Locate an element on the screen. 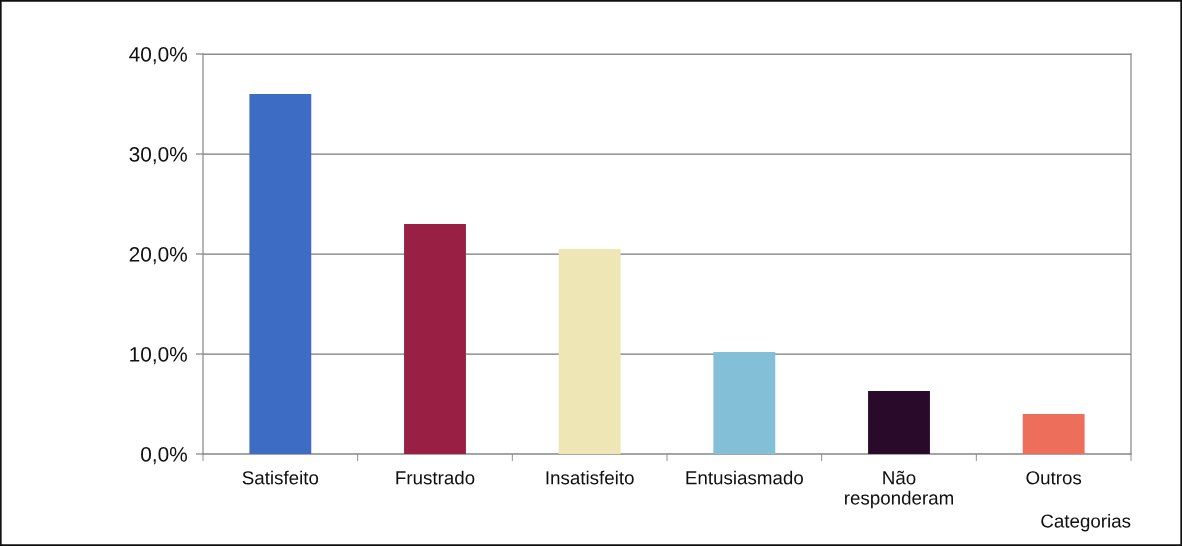 Image resolution: width=1182 pixels, height=546 pixels. x-tick-label: Satisfeito is located at coordinates (280, 477).